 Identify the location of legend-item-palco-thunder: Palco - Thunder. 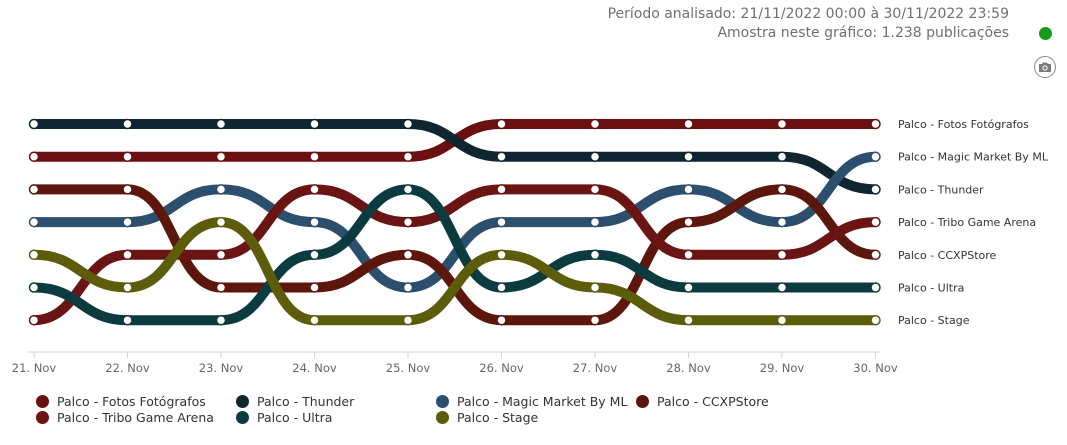
(295, 401).